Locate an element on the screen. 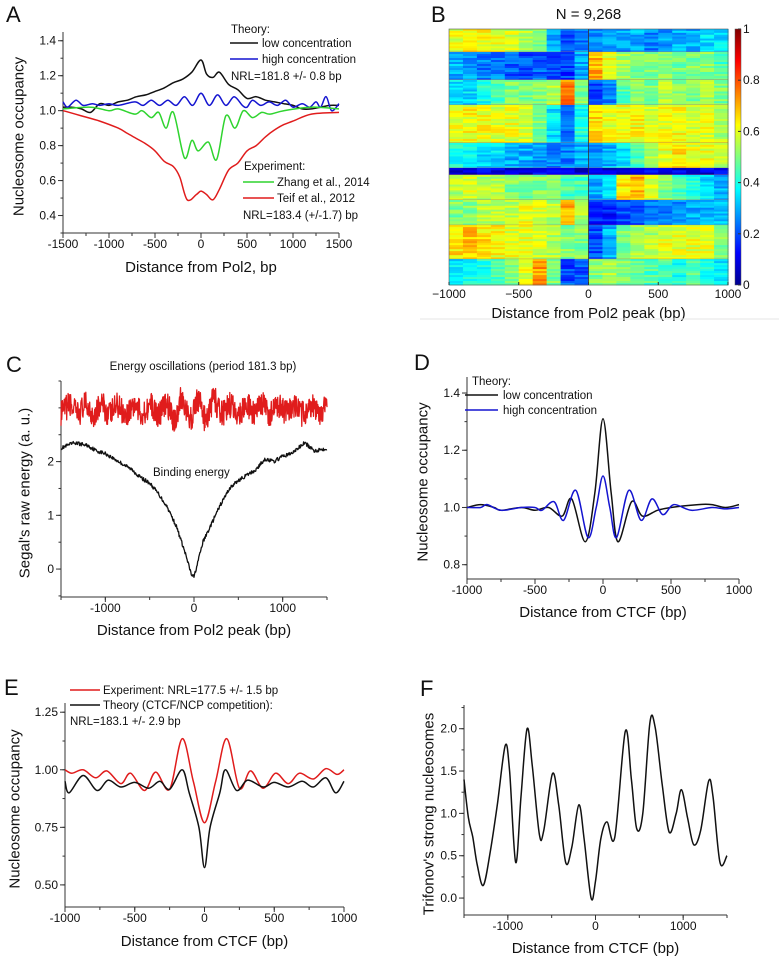 The height and width of the screenshot is (962, 779). y-tick-label: 1.4 is located at coordinates (47, 41).